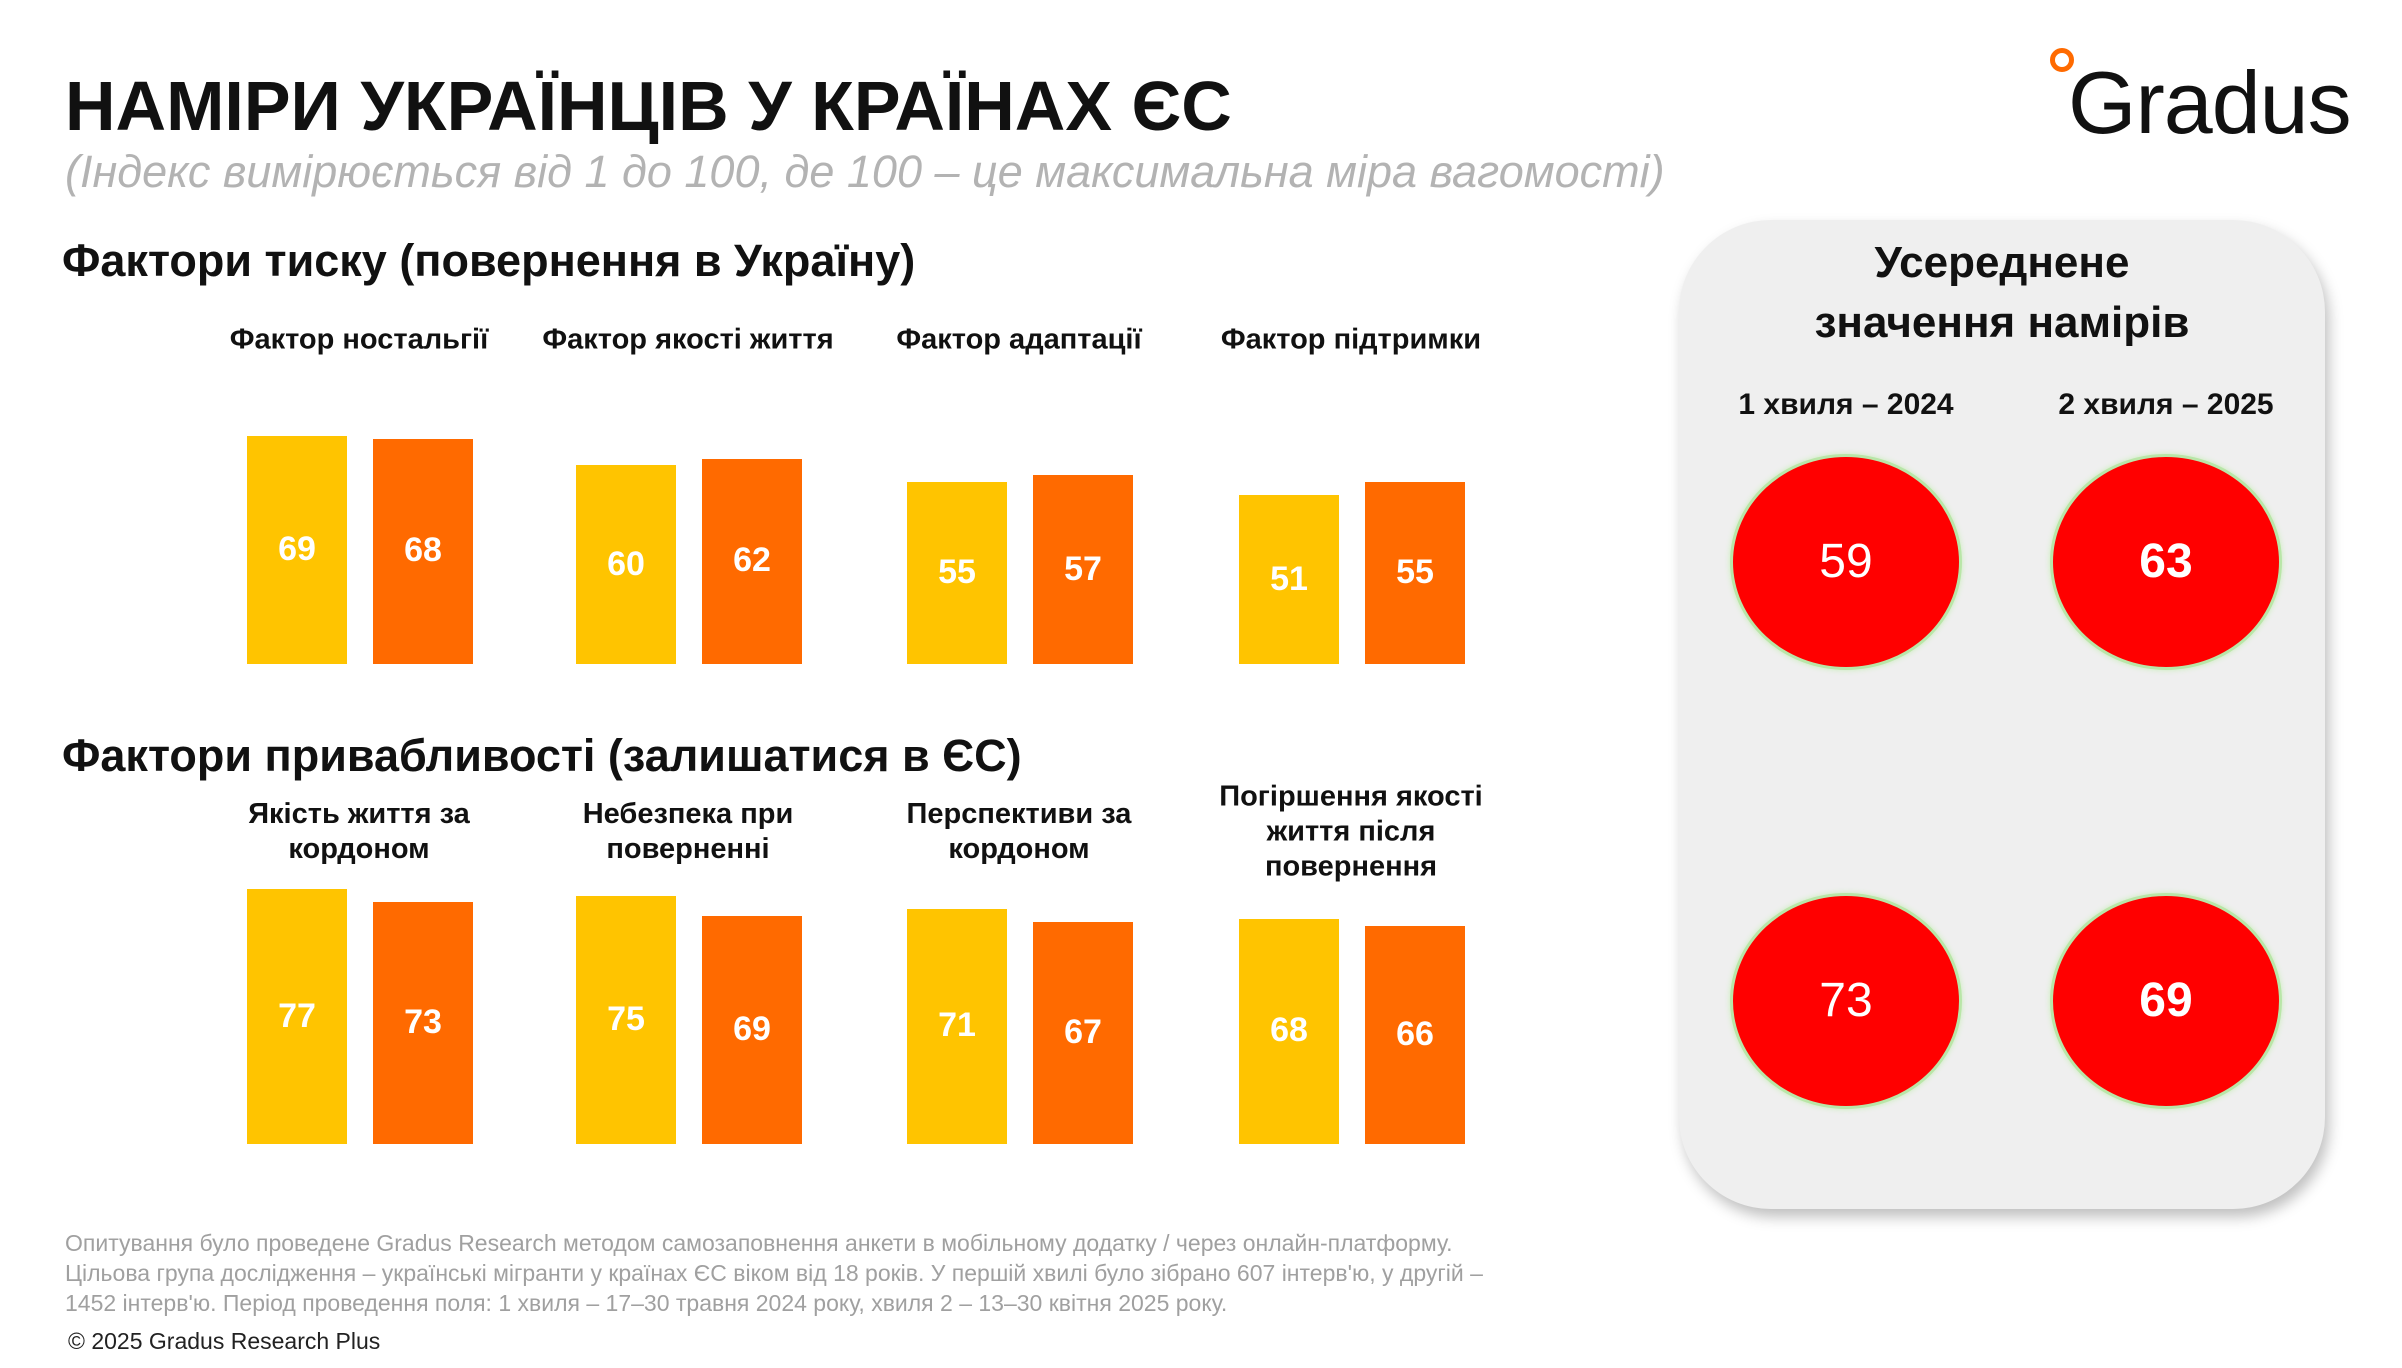 This screenshot has height=1368, width=2402. I want to click on summary-value: 63, so click(2166, 561).